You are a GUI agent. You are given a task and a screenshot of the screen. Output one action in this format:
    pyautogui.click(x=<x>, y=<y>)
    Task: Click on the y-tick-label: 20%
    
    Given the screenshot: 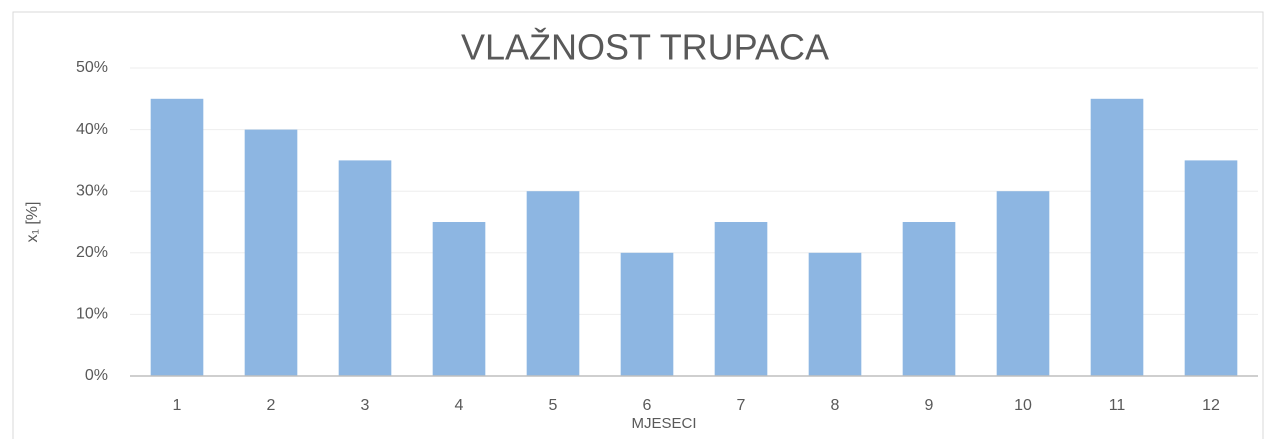 What is the action you would take?
    pyautogui.click(x=92, y=252)
    